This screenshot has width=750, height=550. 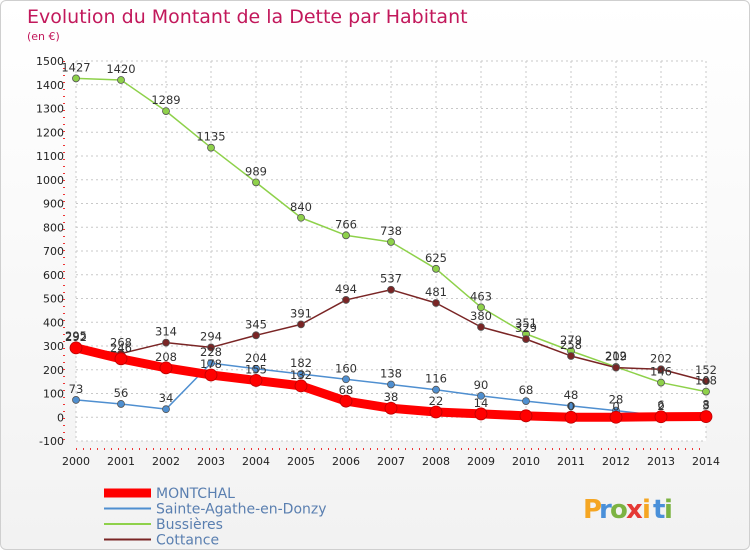 What do you see at coordinates (301, 207) in the screenshot?
I see `data-label: 840` at bounding box center [301, 207].